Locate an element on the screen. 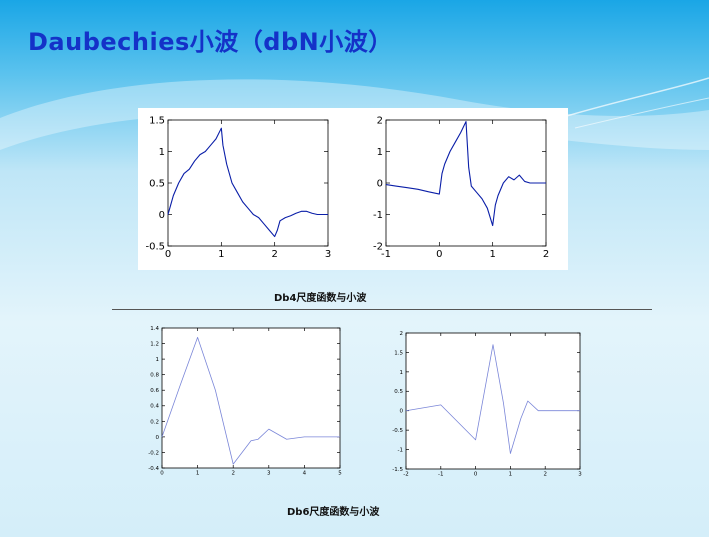  db4-scaling-chart: 0 1 2 3-0.500.511.5 is located at coordinates (238, 188).